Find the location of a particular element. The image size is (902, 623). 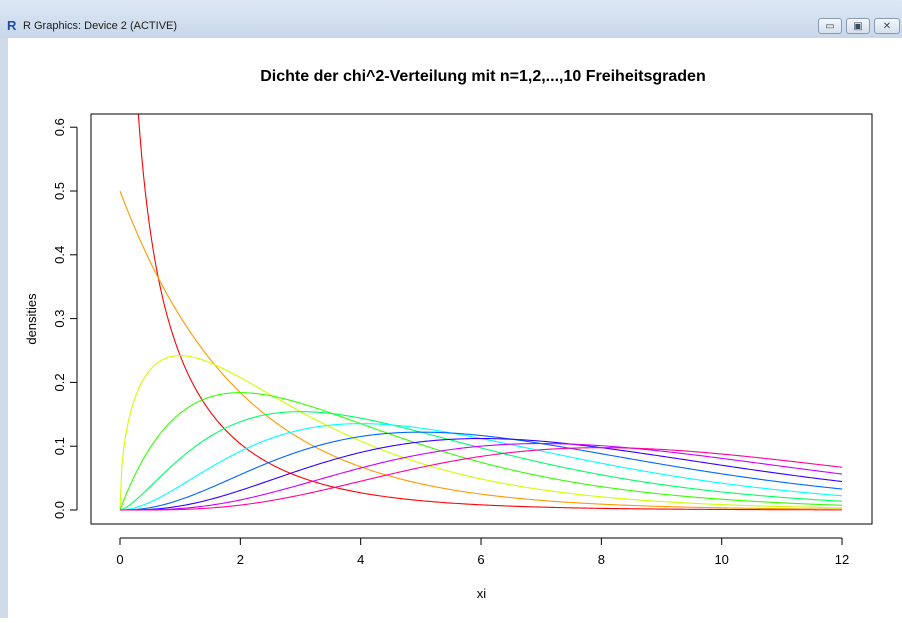

y-tick-label: 0.3 is located at coordinates (59, 319).